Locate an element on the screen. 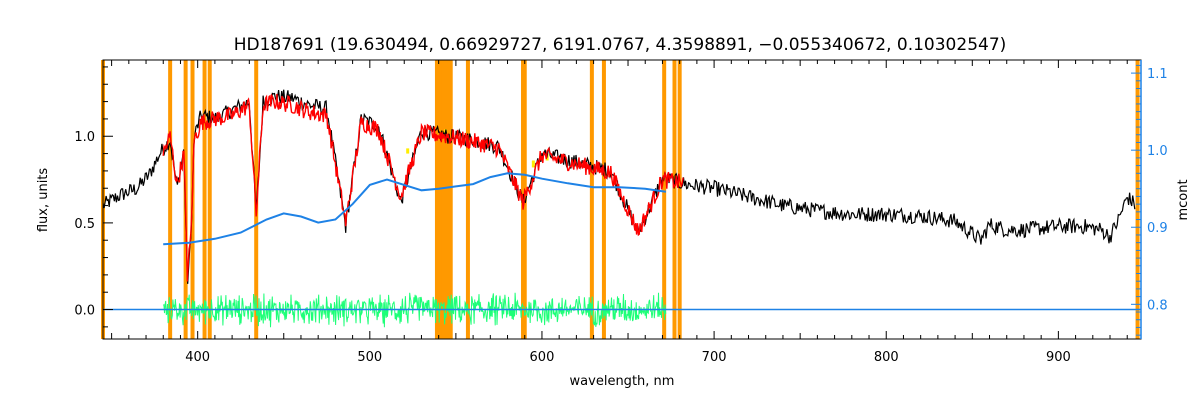 The width and height of the screenshot is (1200, 400). x-tick-label: 900 is located at coordinates (1058, 357).